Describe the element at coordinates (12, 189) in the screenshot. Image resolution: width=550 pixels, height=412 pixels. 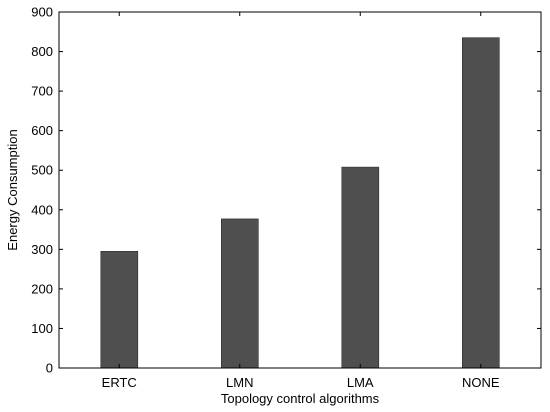
I see `y-axis-label: Energy Consumption` at that location.